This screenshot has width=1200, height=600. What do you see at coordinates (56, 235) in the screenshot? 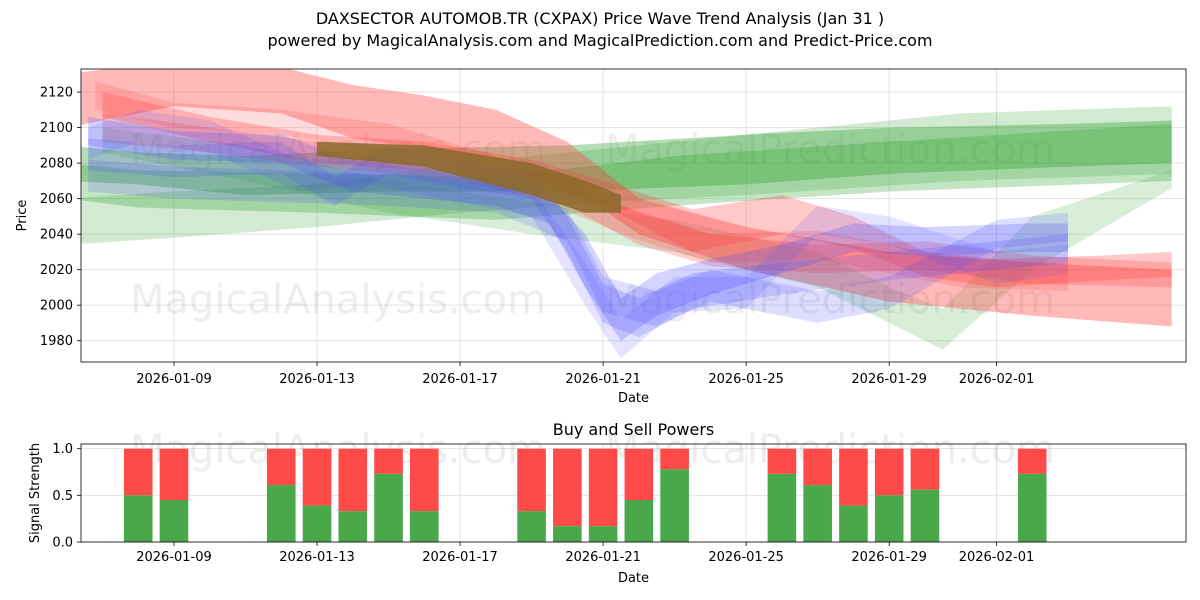
I see `y-tick-label: 2040` at bounding box center [56, 235].